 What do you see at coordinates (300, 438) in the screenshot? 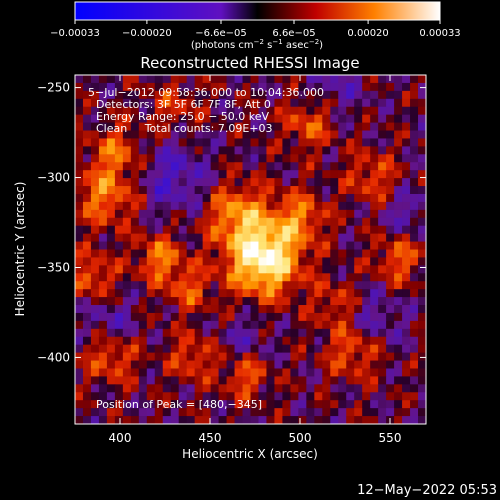
I see `x-tick-label: 500` at bounding box center [300, 438].